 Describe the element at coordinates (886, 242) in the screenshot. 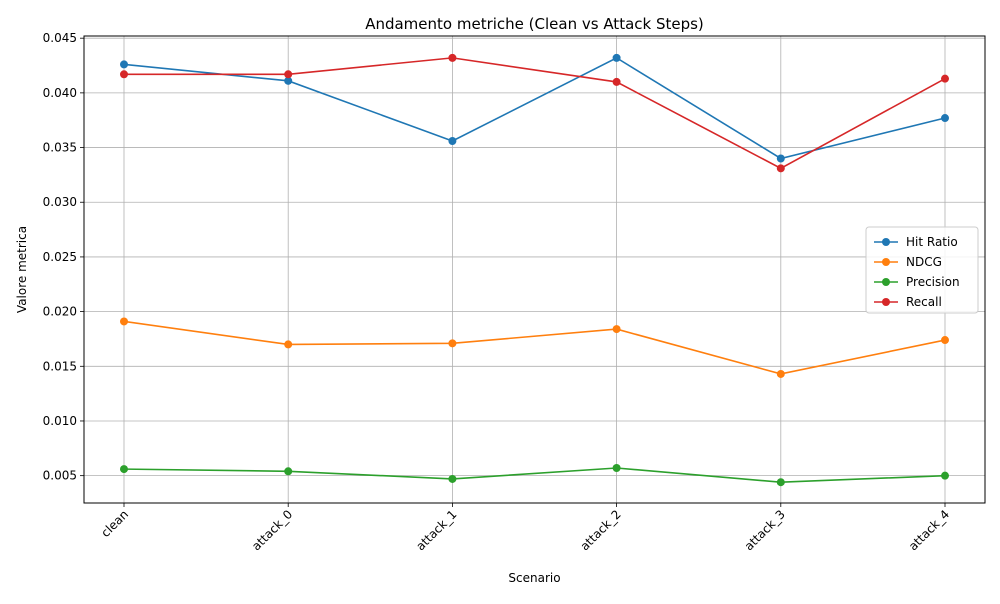

I see `legend-marker-hit-ratio` at that location.